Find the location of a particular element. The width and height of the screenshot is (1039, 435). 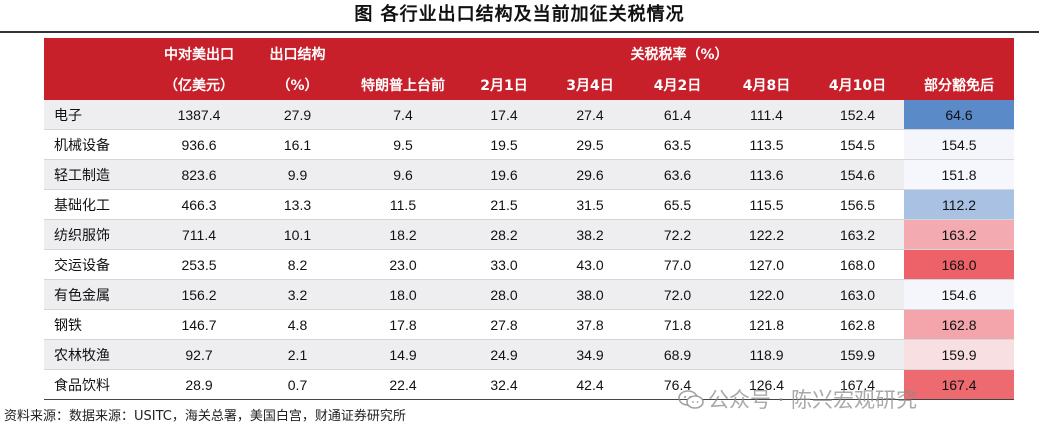

export-share-cell: 9.9 is located at coordinates (297, 174).